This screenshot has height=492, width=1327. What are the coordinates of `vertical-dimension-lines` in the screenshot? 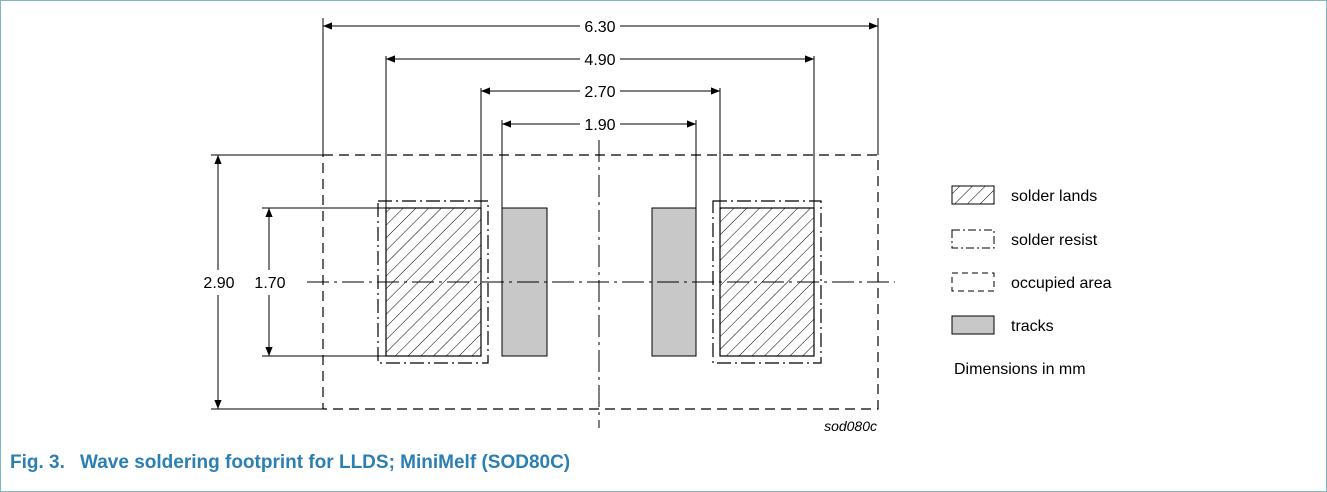 It's located at (243, 282).